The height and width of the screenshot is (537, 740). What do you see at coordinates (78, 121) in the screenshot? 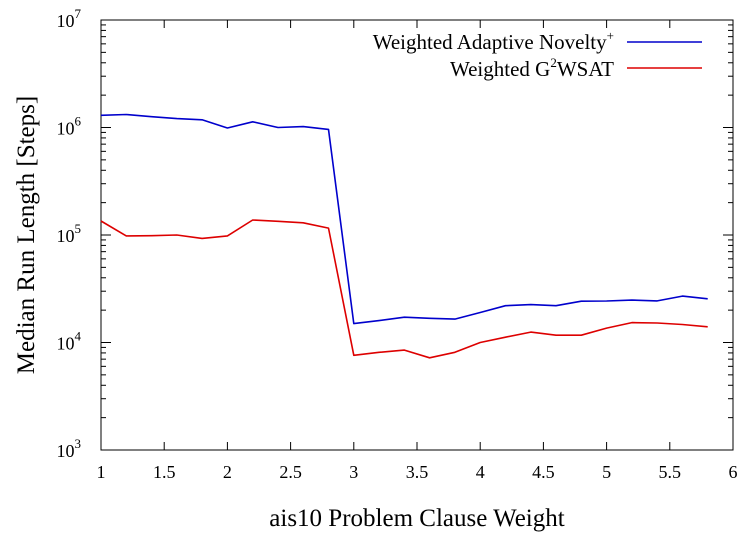
I see `y-tick-exponent: 6` at bounding box center [78, 121].